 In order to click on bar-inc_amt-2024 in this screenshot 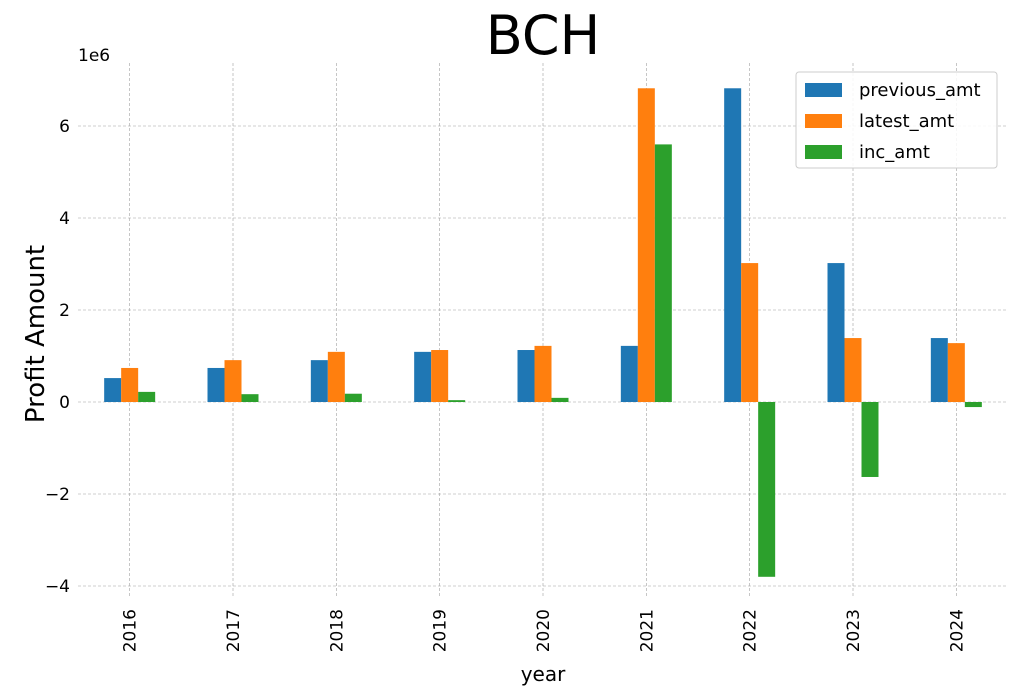, I will do `click(973, 405)`.